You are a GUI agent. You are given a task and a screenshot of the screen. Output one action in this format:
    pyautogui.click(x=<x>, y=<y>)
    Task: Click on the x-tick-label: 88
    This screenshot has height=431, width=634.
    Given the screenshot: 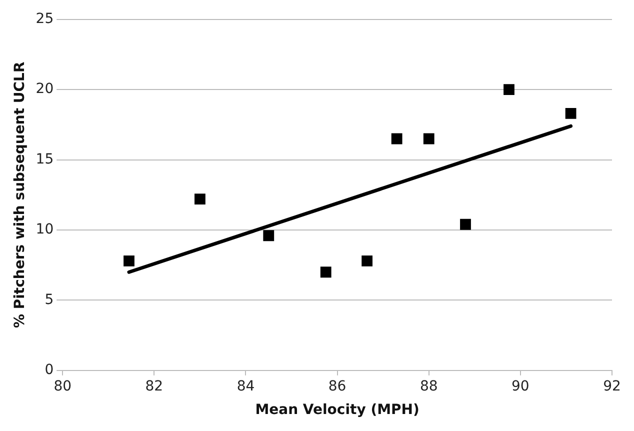 What is the action you would take?
    pyautogui.click(x=429, y=386)
    